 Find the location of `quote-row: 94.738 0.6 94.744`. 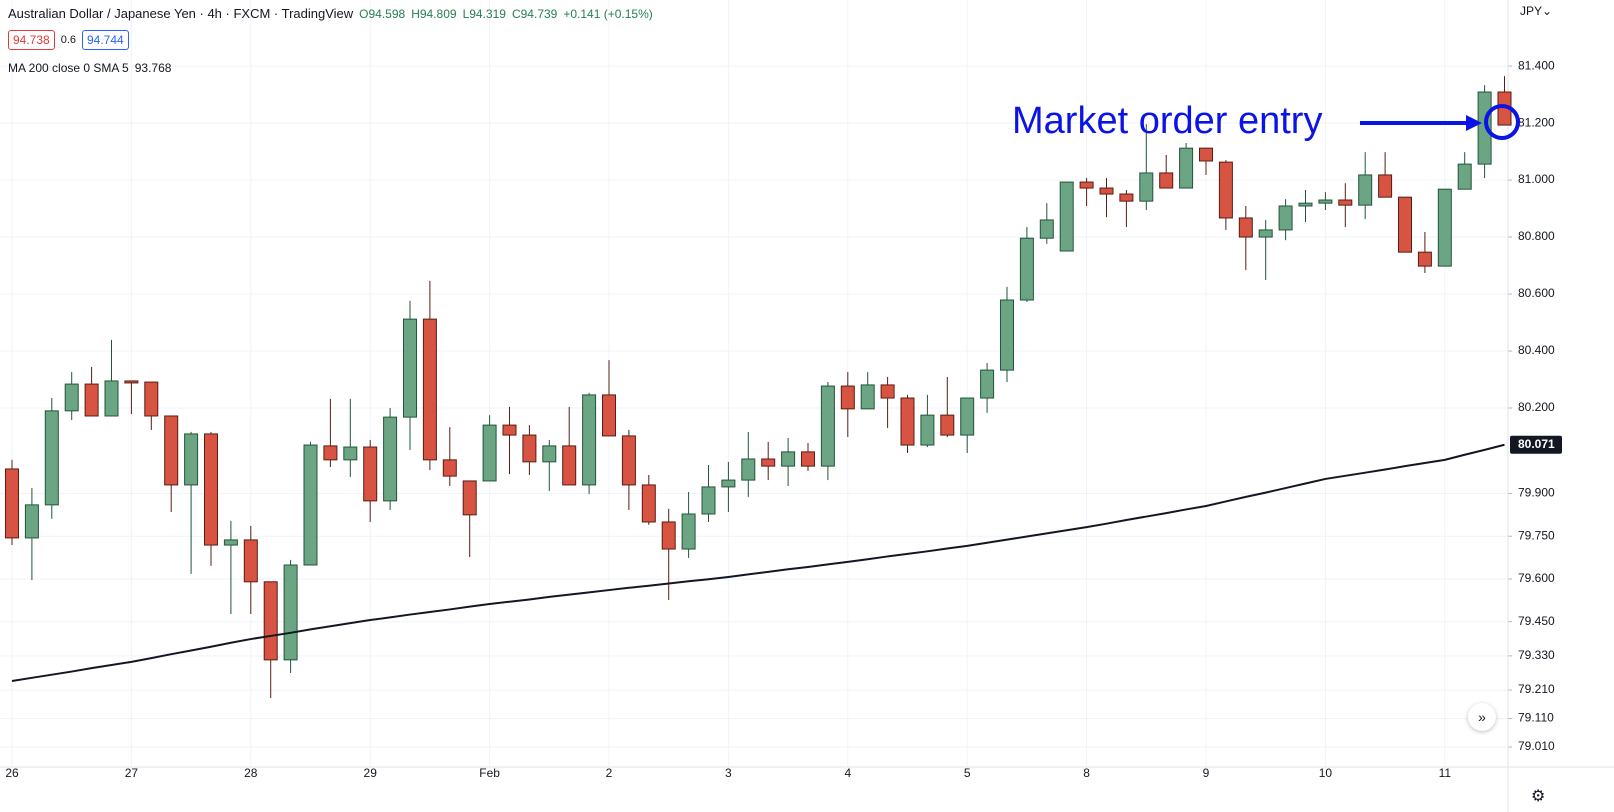

quote-row: 94.738 0.6 94.744 is located at coordinates (68, 40).